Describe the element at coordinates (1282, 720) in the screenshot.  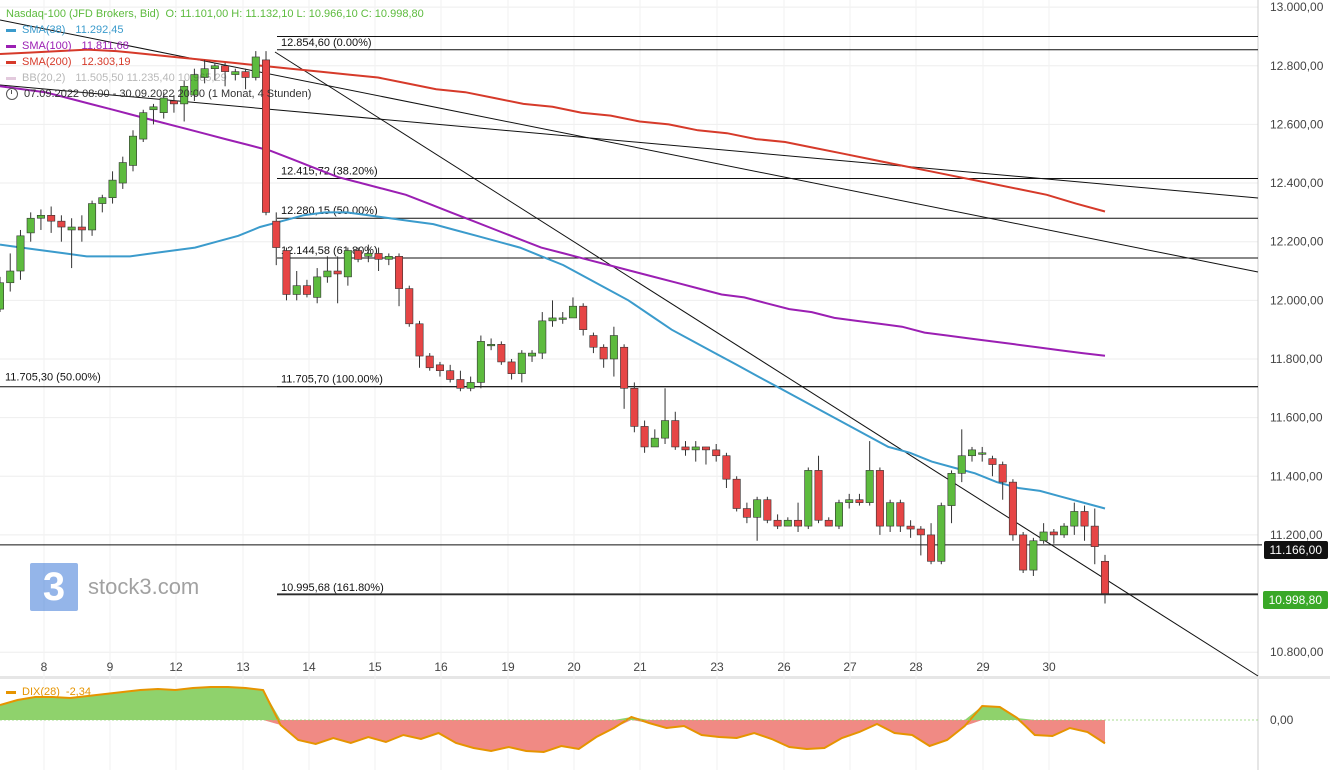
I see `dix-zero-label: 0,00` at that location.